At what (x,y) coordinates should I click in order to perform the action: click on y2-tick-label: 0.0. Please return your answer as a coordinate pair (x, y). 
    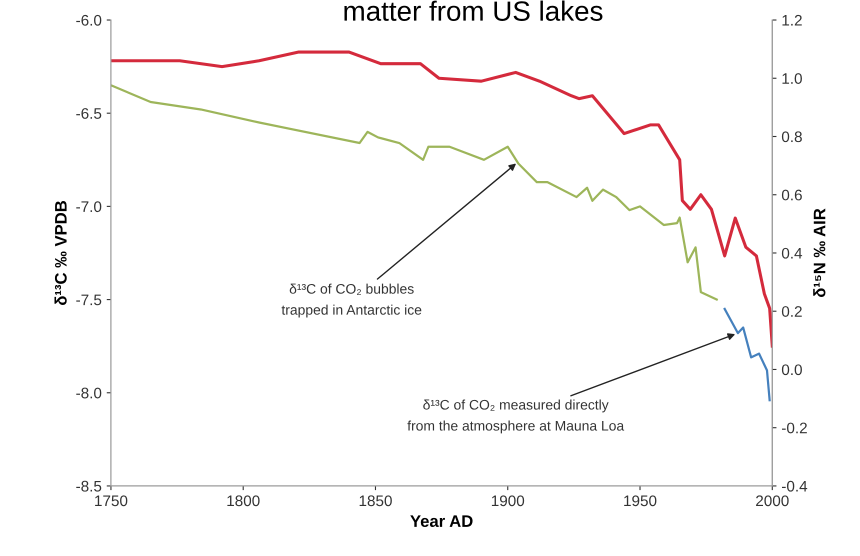
    Looking at the image, I should click on (792, 370).